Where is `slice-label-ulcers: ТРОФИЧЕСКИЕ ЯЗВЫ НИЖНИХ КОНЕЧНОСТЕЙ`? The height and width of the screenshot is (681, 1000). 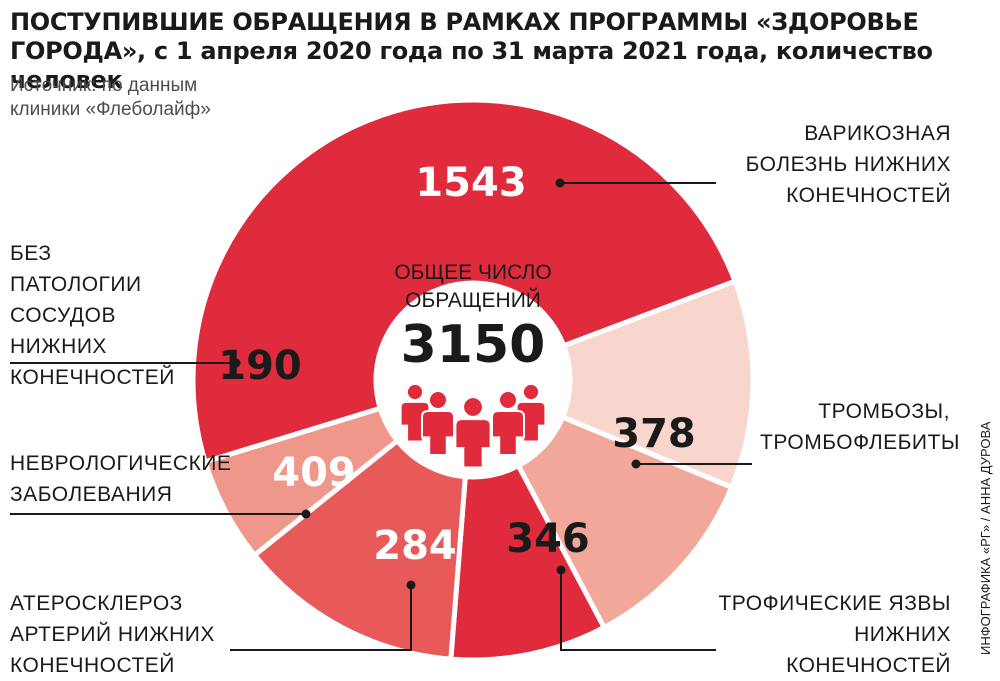
slice-label-ulcers: ТРОФИЧЕСКИЕ ЯЗВЫ НИЖНИХ КОНЕЧНОСТЕЙ is located at coordinates (834, 634).